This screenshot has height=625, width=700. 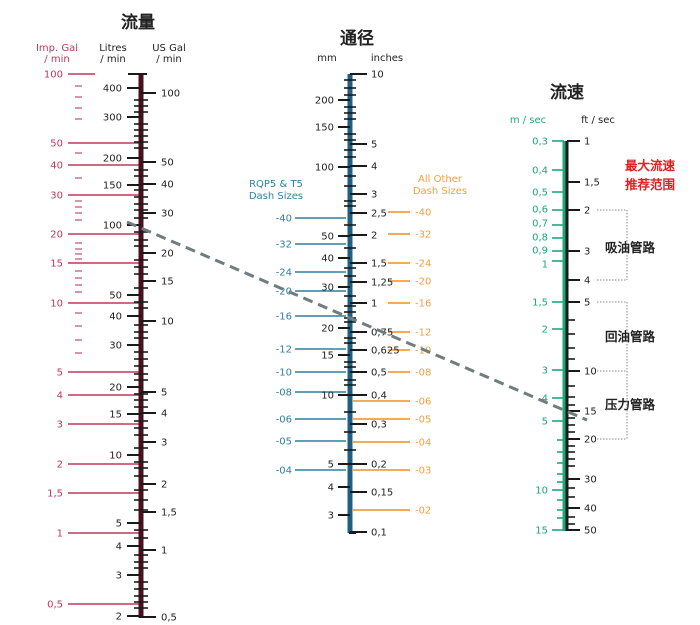 I want to click on us-gal-label: 40, so click(x=167, y=185).